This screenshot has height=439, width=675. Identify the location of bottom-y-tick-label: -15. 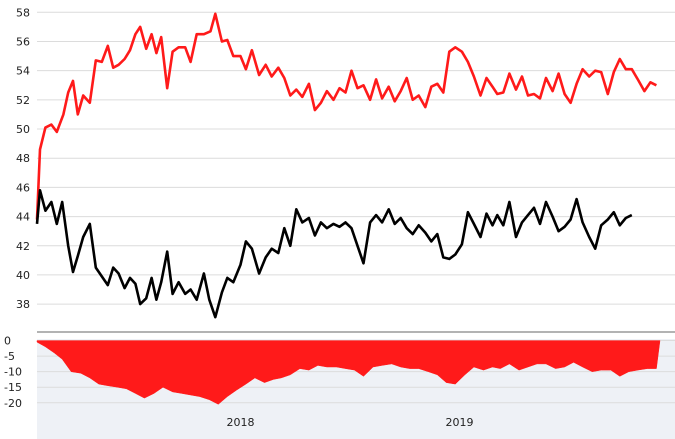
(13, 387).